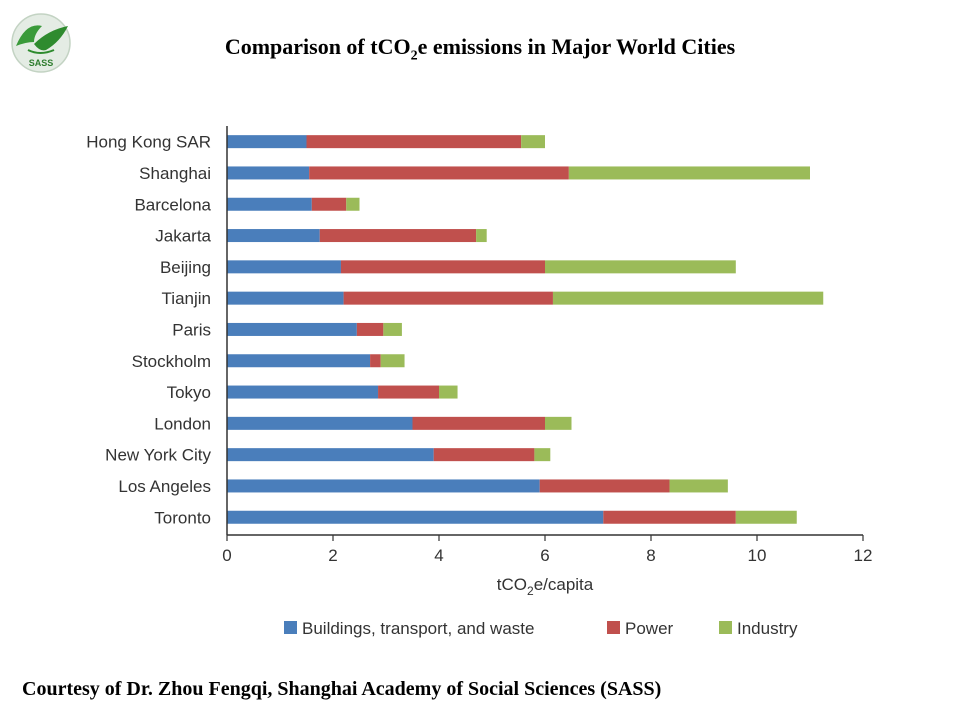 The image size is (960, 720). I want to click on x-tick-label: 6, so click(544, 555).